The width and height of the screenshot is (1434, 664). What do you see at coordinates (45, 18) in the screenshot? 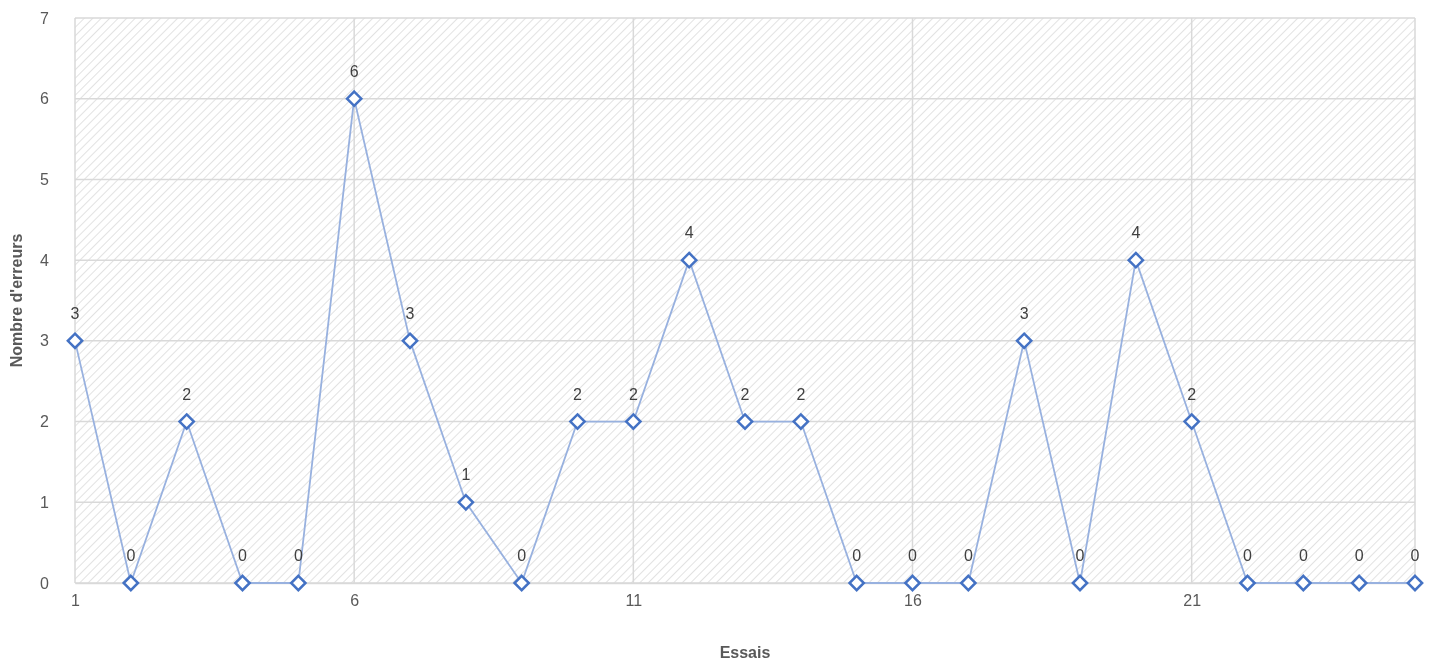
I see `y-tick-label: 7` at bounding box center [45, 18].